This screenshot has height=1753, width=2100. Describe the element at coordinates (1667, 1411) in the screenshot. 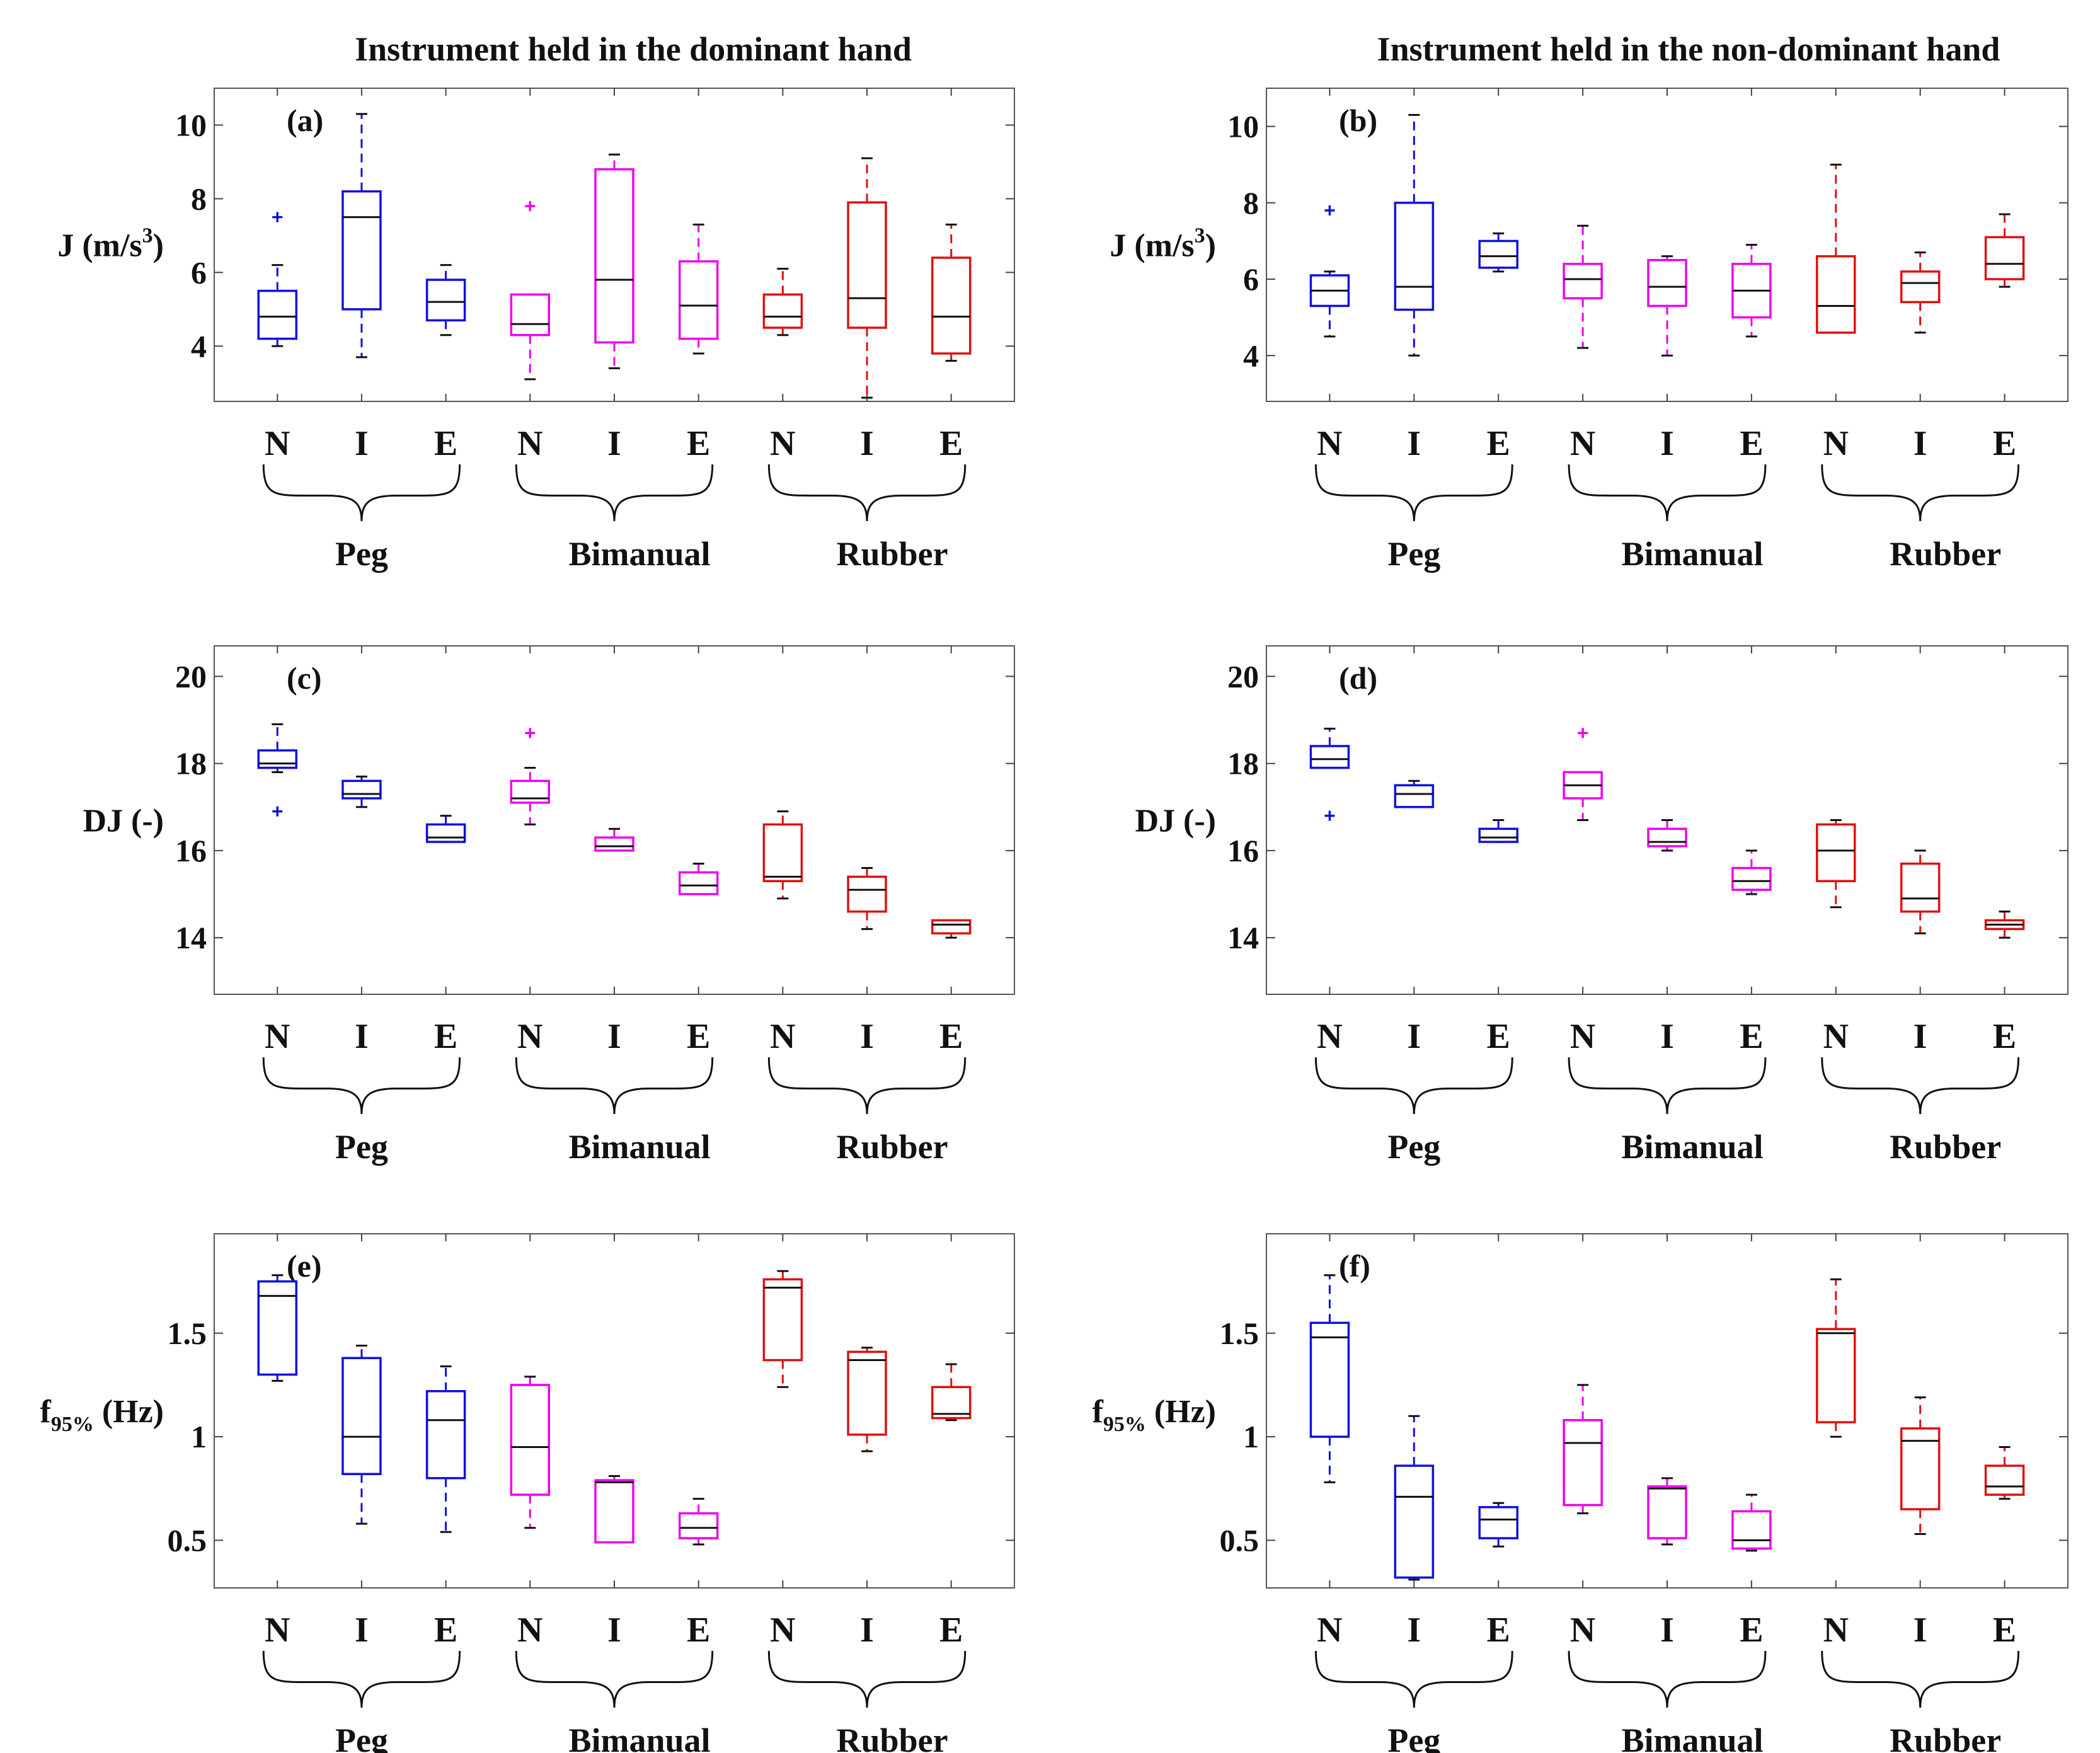

I see `axes-frame` at that location.